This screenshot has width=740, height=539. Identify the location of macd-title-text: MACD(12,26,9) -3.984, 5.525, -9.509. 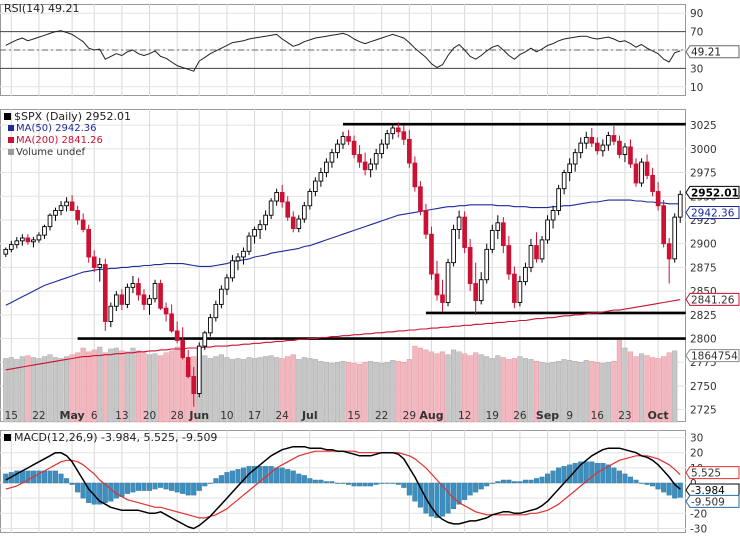
(115, 437).